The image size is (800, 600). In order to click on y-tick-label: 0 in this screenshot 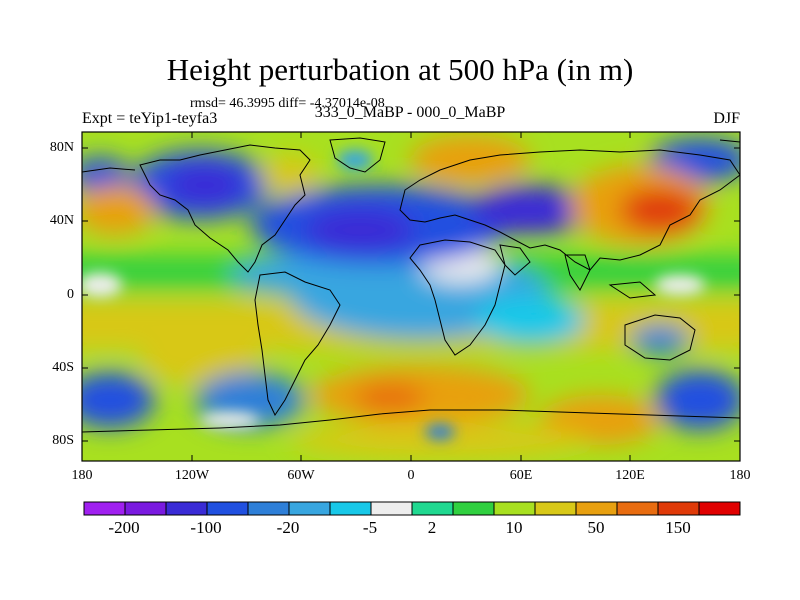, I will do `click(70, 294)`.